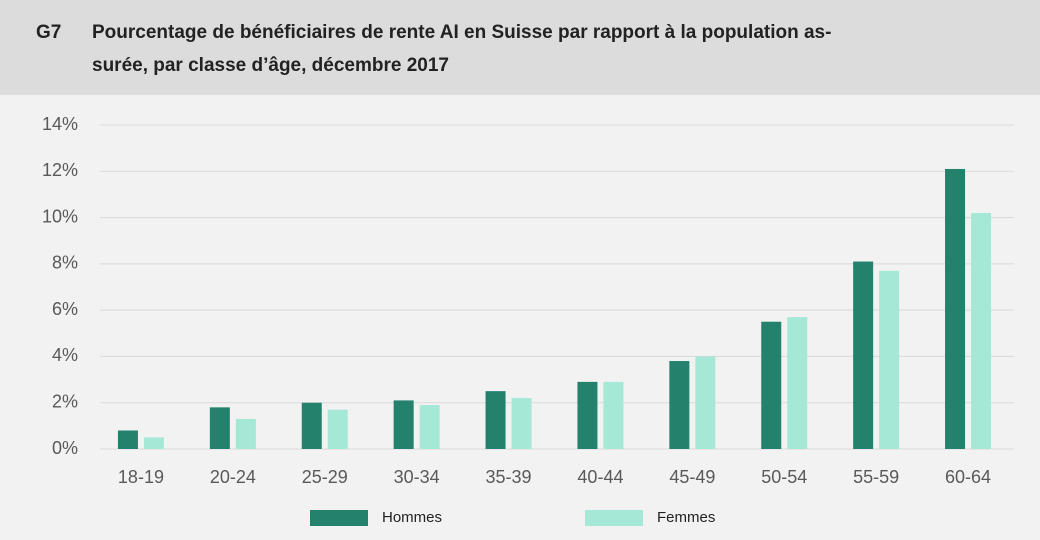  What do you see at coordinates (233, 477) in the screenshot?
I see `x-tick-label: 20-24` at bounding box center [233, 477].